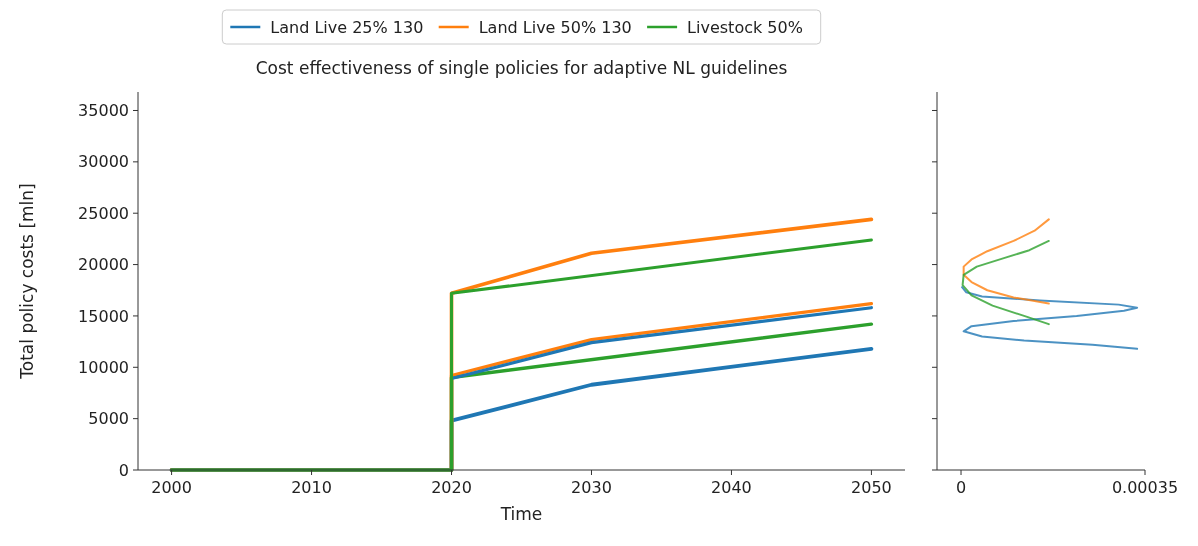  What do you see at coordinates (171, 487) in the screenshot?
I see `x-tick-label: 2000` at bounding box center [171, 487].